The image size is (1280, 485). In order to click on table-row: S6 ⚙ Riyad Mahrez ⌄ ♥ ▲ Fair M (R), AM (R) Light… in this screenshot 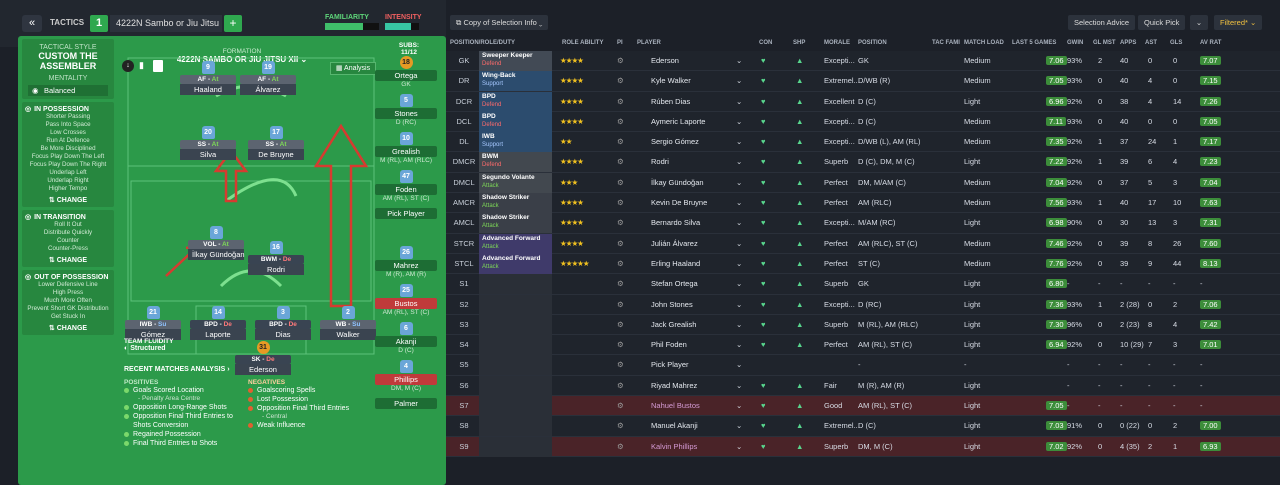, I will do `click(863, 386)`.